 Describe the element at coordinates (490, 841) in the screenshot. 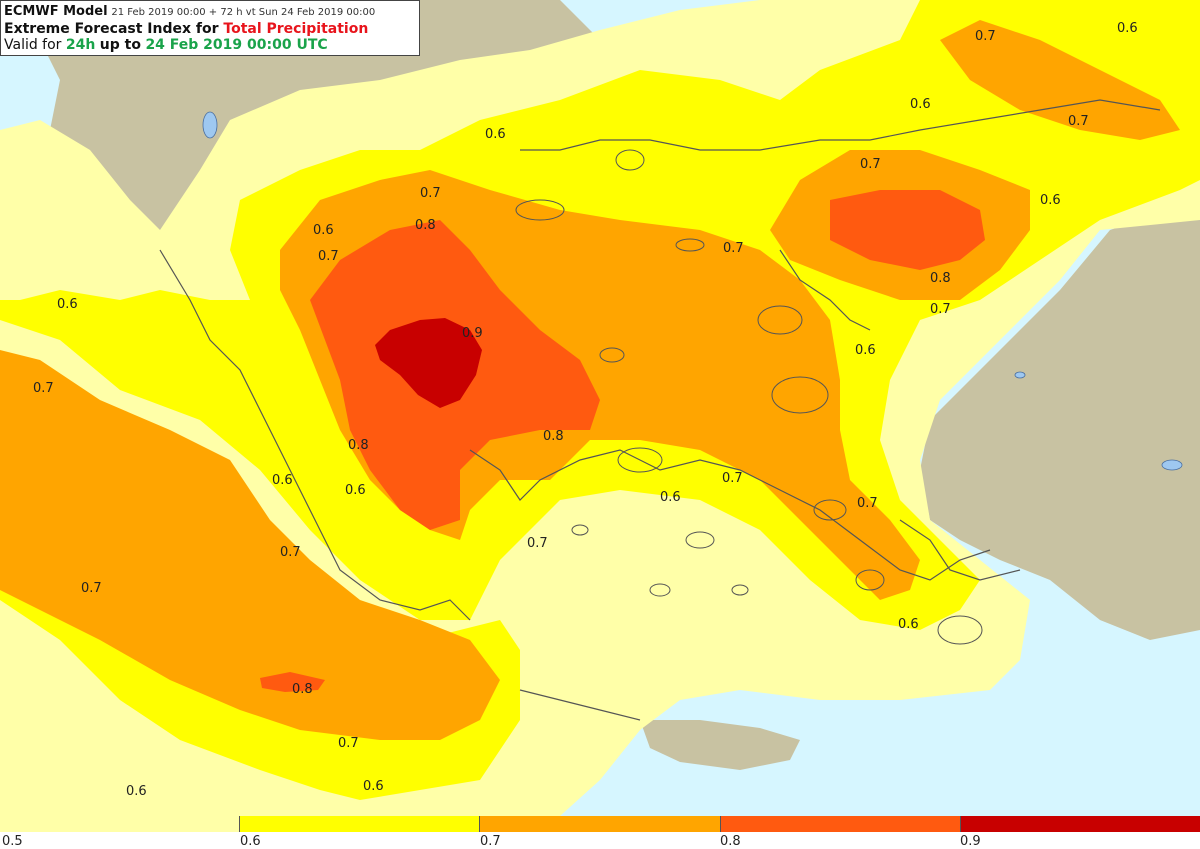

I see `legend-tick: 0.7` at that location.